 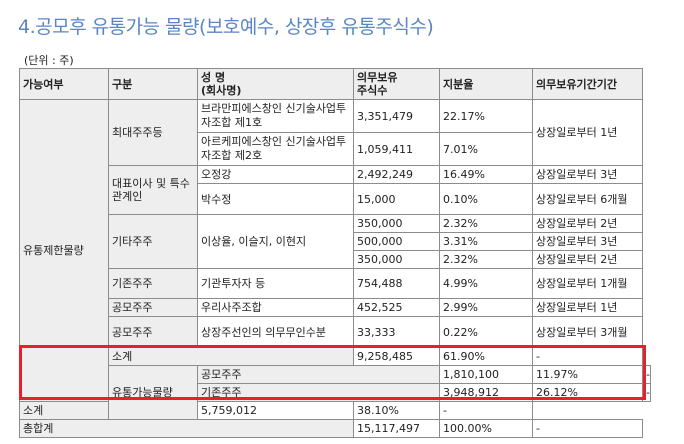 What do you see at coordinates (587, 374) in the screenshot?
I see `ratio-cell: 11.97%` at bounding box center [587, 374].